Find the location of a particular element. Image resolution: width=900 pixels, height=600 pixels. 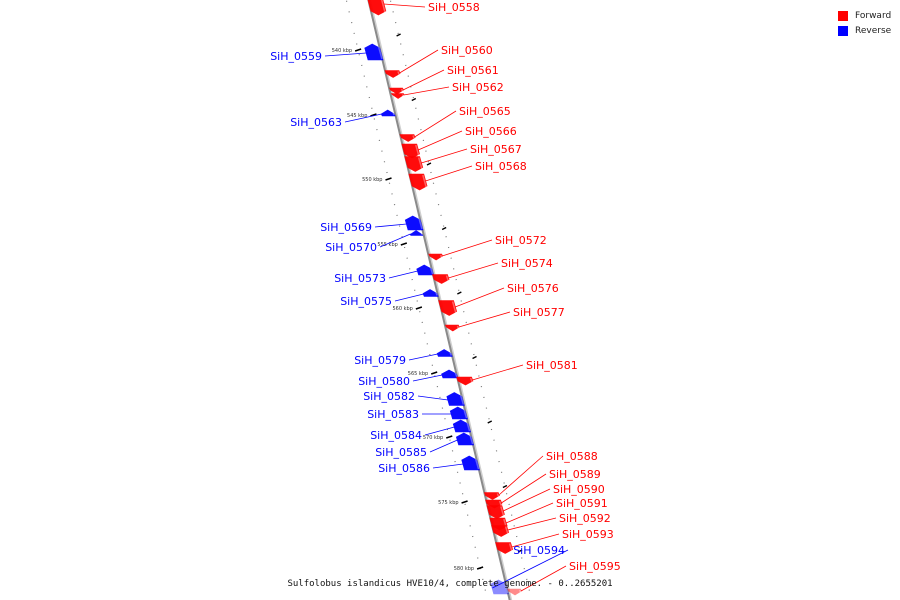

gene-label: SiH_0586 is located at coordinates (404, 468).